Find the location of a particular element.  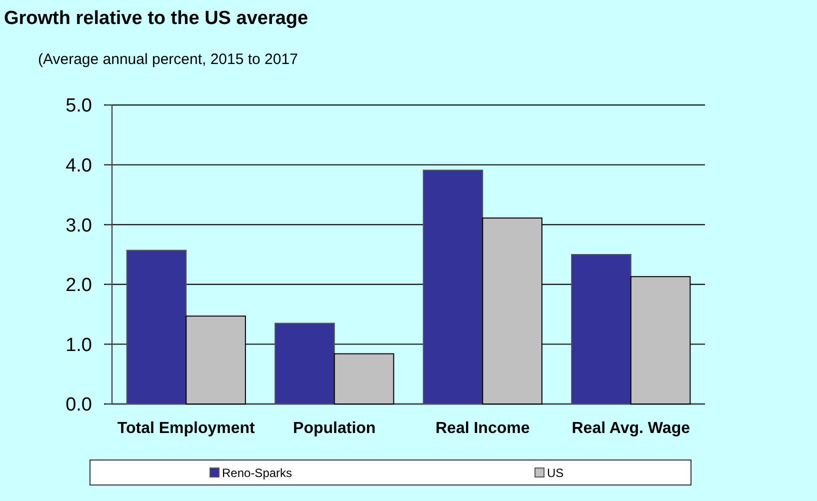

legend-label: US is located at coordinates (555, 473).